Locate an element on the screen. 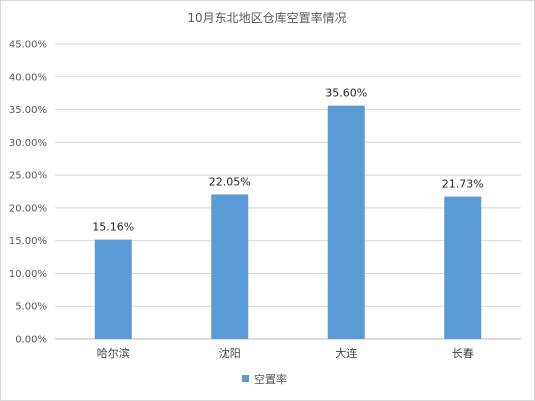 The width and height of the screenshot is (535, 401). y-tick-label: 35.00% is located at coordinates (28, 110).